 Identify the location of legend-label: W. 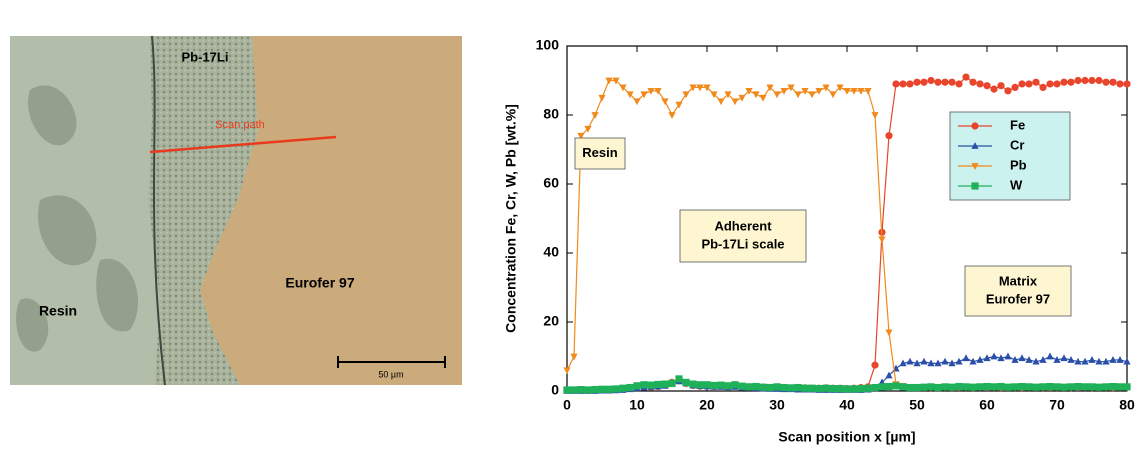
(1016, 184).